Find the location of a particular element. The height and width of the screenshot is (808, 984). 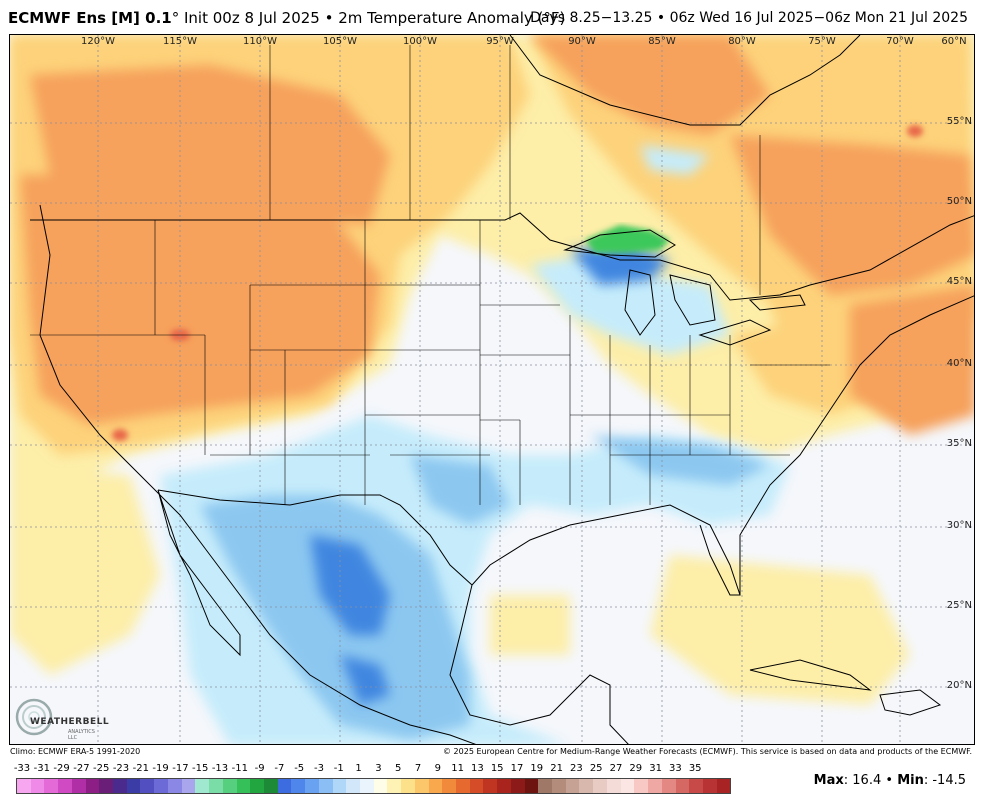

latitude-label: 50°N is located at coordinates (959, 201).